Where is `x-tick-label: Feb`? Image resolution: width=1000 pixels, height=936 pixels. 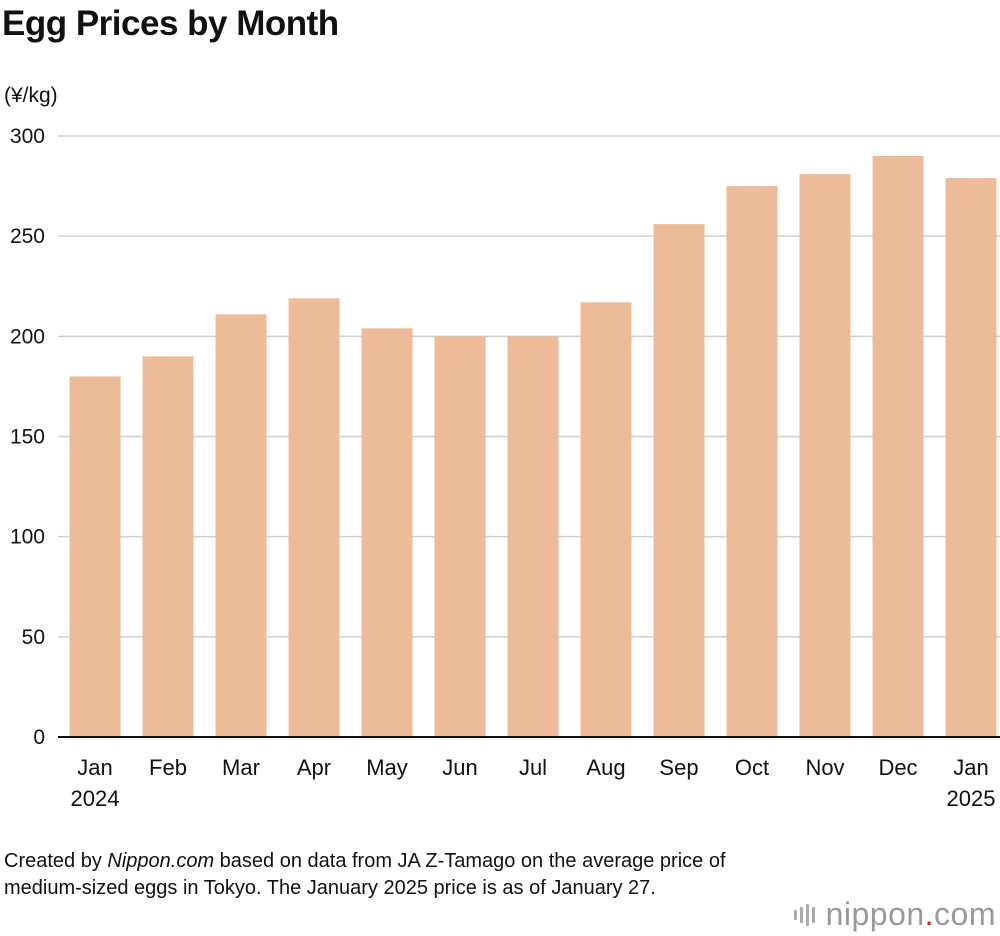 x-tick-label: Feb is located at coordinates (168, 767).